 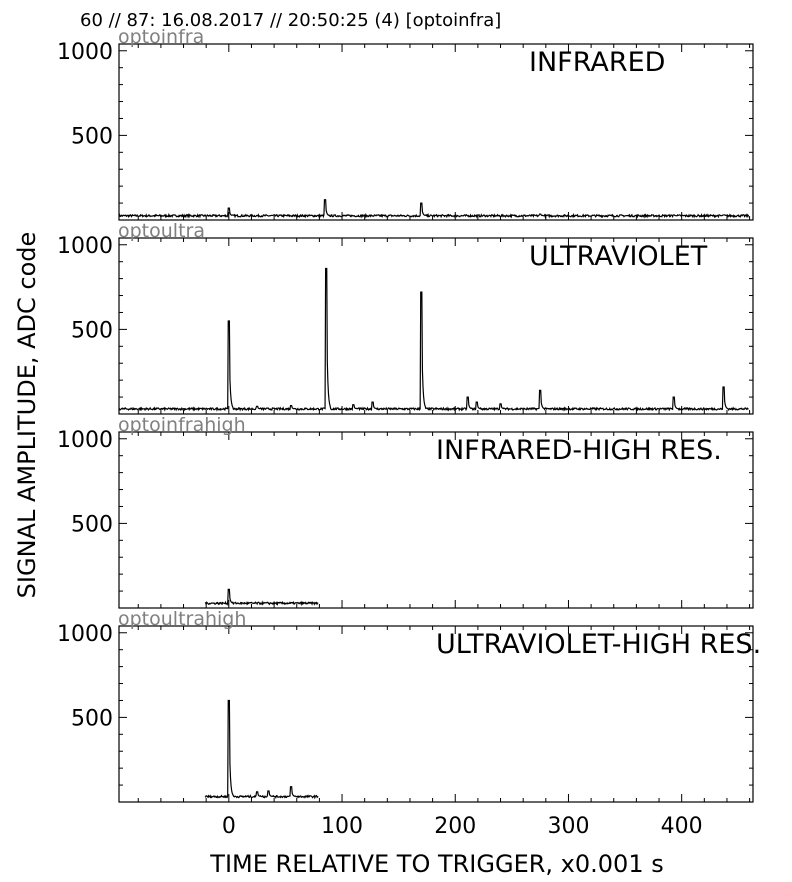 I want to click on x-tick-label: 300, so click(x=568, y=826).